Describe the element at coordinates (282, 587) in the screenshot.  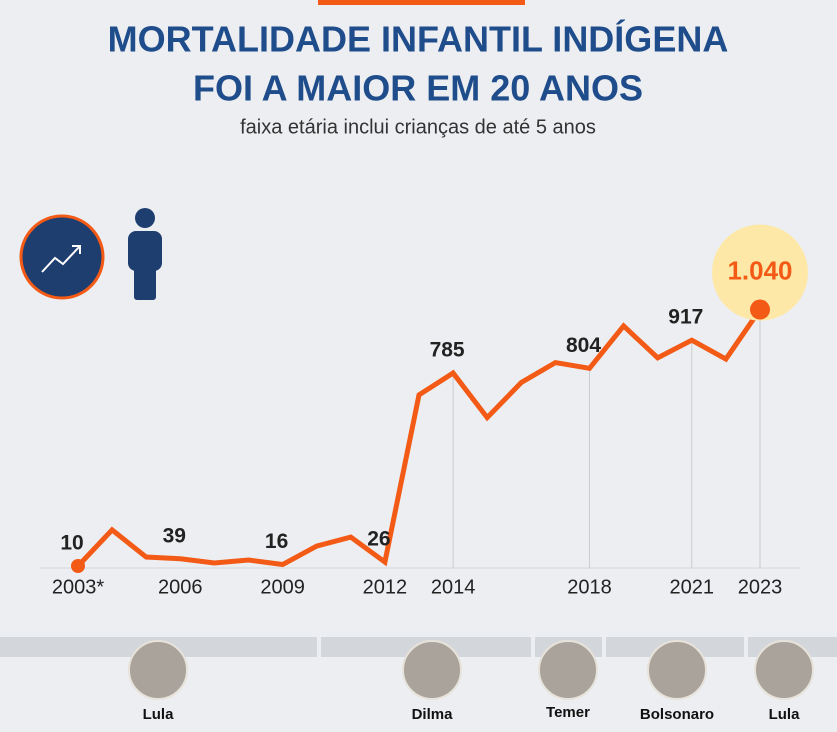
I see `x-tick-label: 2009` at that location.